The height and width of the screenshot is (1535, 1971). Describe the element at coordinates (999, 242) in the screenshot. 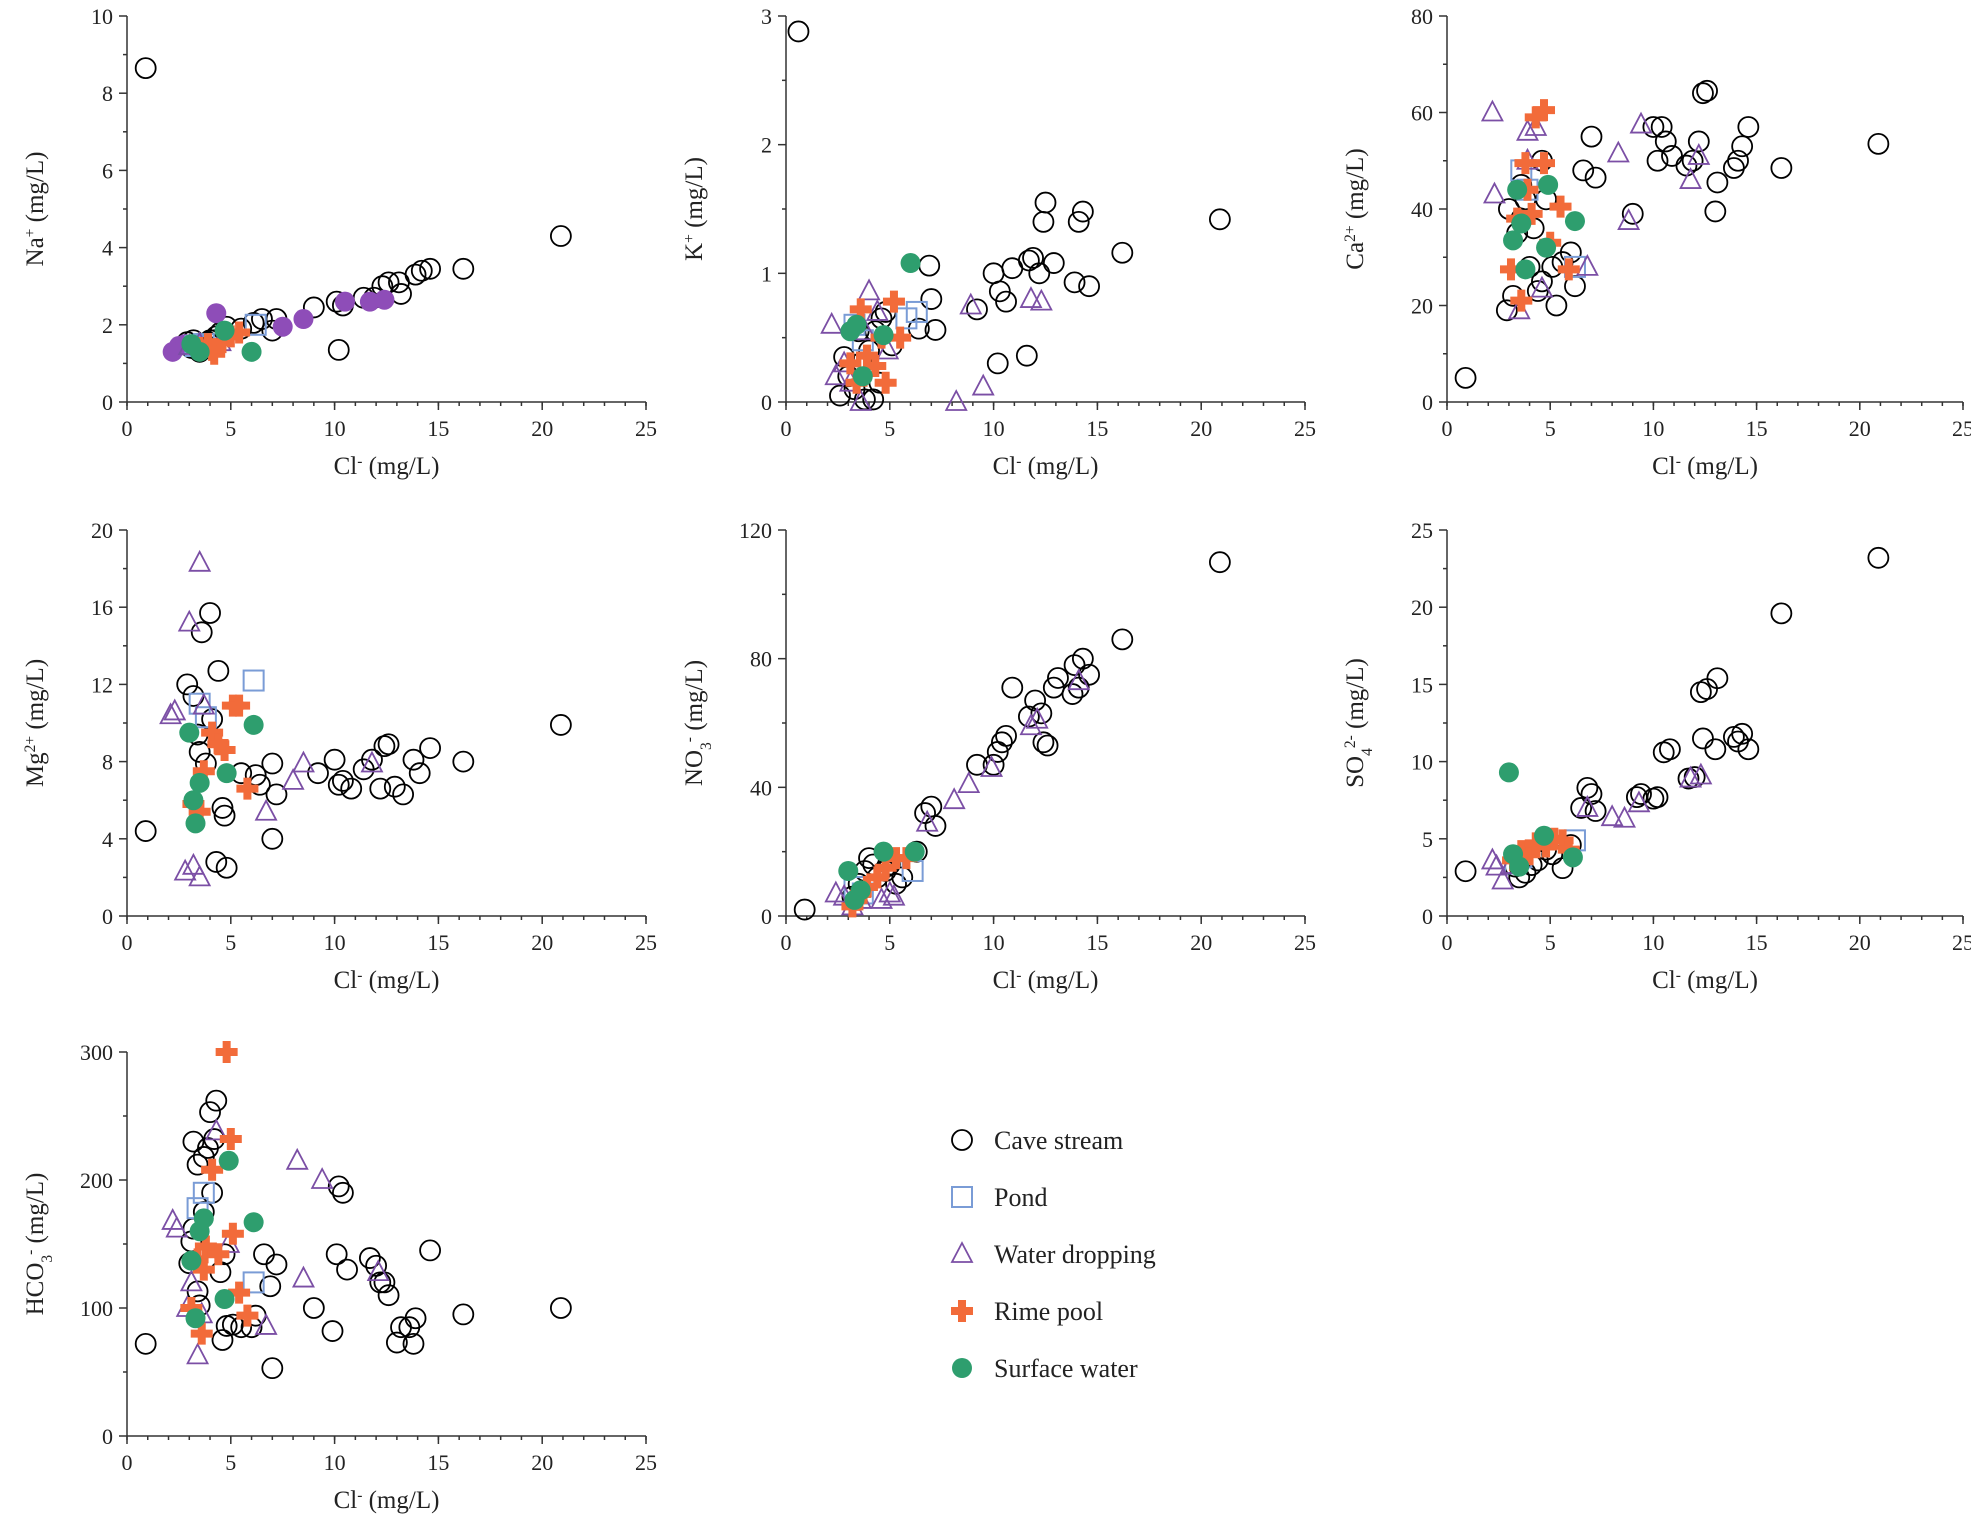

I see `scatter-panel-2: 0 5 10 15 20 25 0 1 2 3 Cl- (mg/L) K+ (mg/L)` at that location.